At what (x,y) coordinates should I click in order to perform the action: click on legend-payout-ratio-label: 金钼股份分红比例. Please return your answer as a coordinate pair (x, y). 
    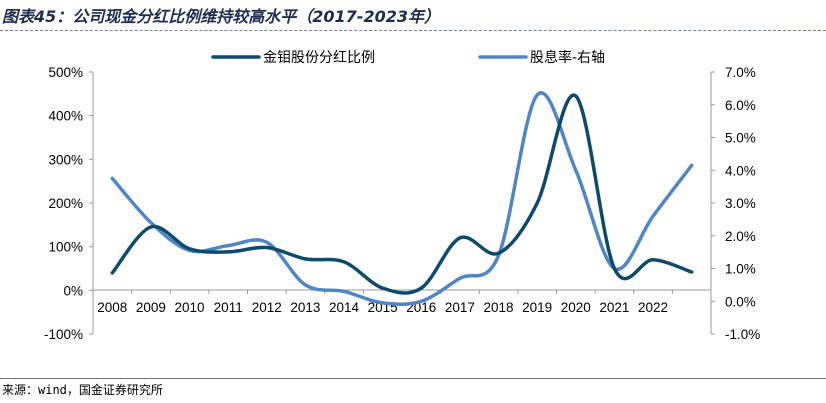
    Looking at the image, I should click on (319, 58).